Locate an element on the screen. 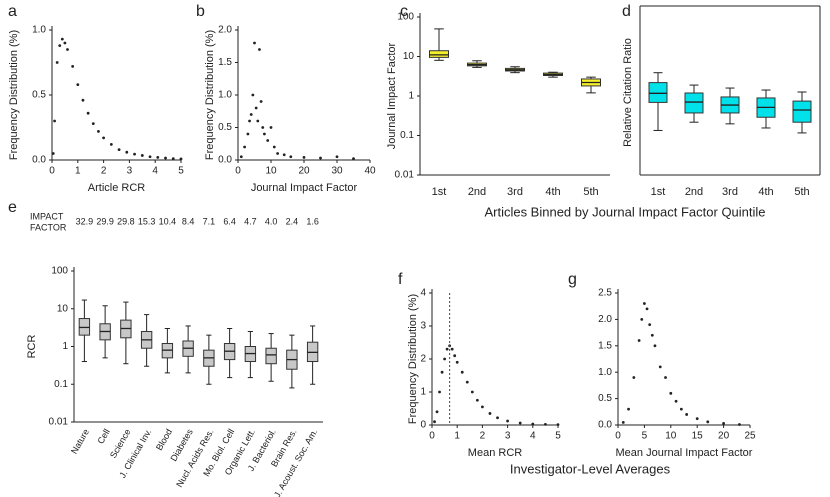 The image size is (830, 497). y-tick-label: 2.5 is located at coordinates (605, 293).